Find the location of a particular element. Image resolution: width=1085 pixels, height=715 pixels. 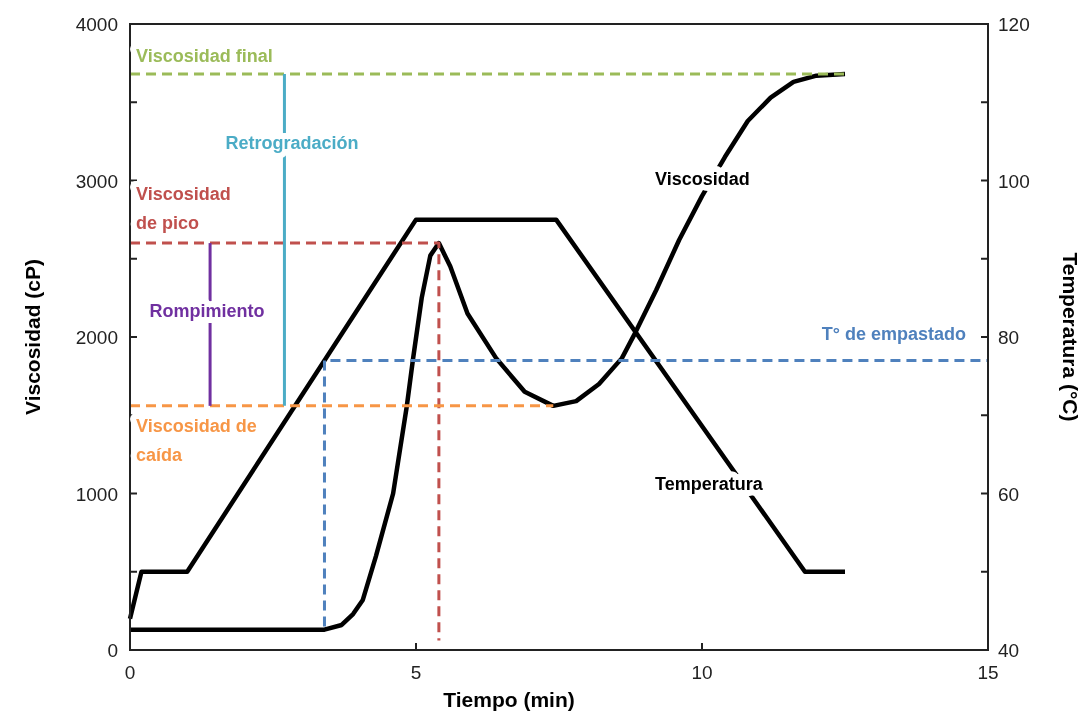

y2-tick-label: 80 is located at coordinates (1009, 337).